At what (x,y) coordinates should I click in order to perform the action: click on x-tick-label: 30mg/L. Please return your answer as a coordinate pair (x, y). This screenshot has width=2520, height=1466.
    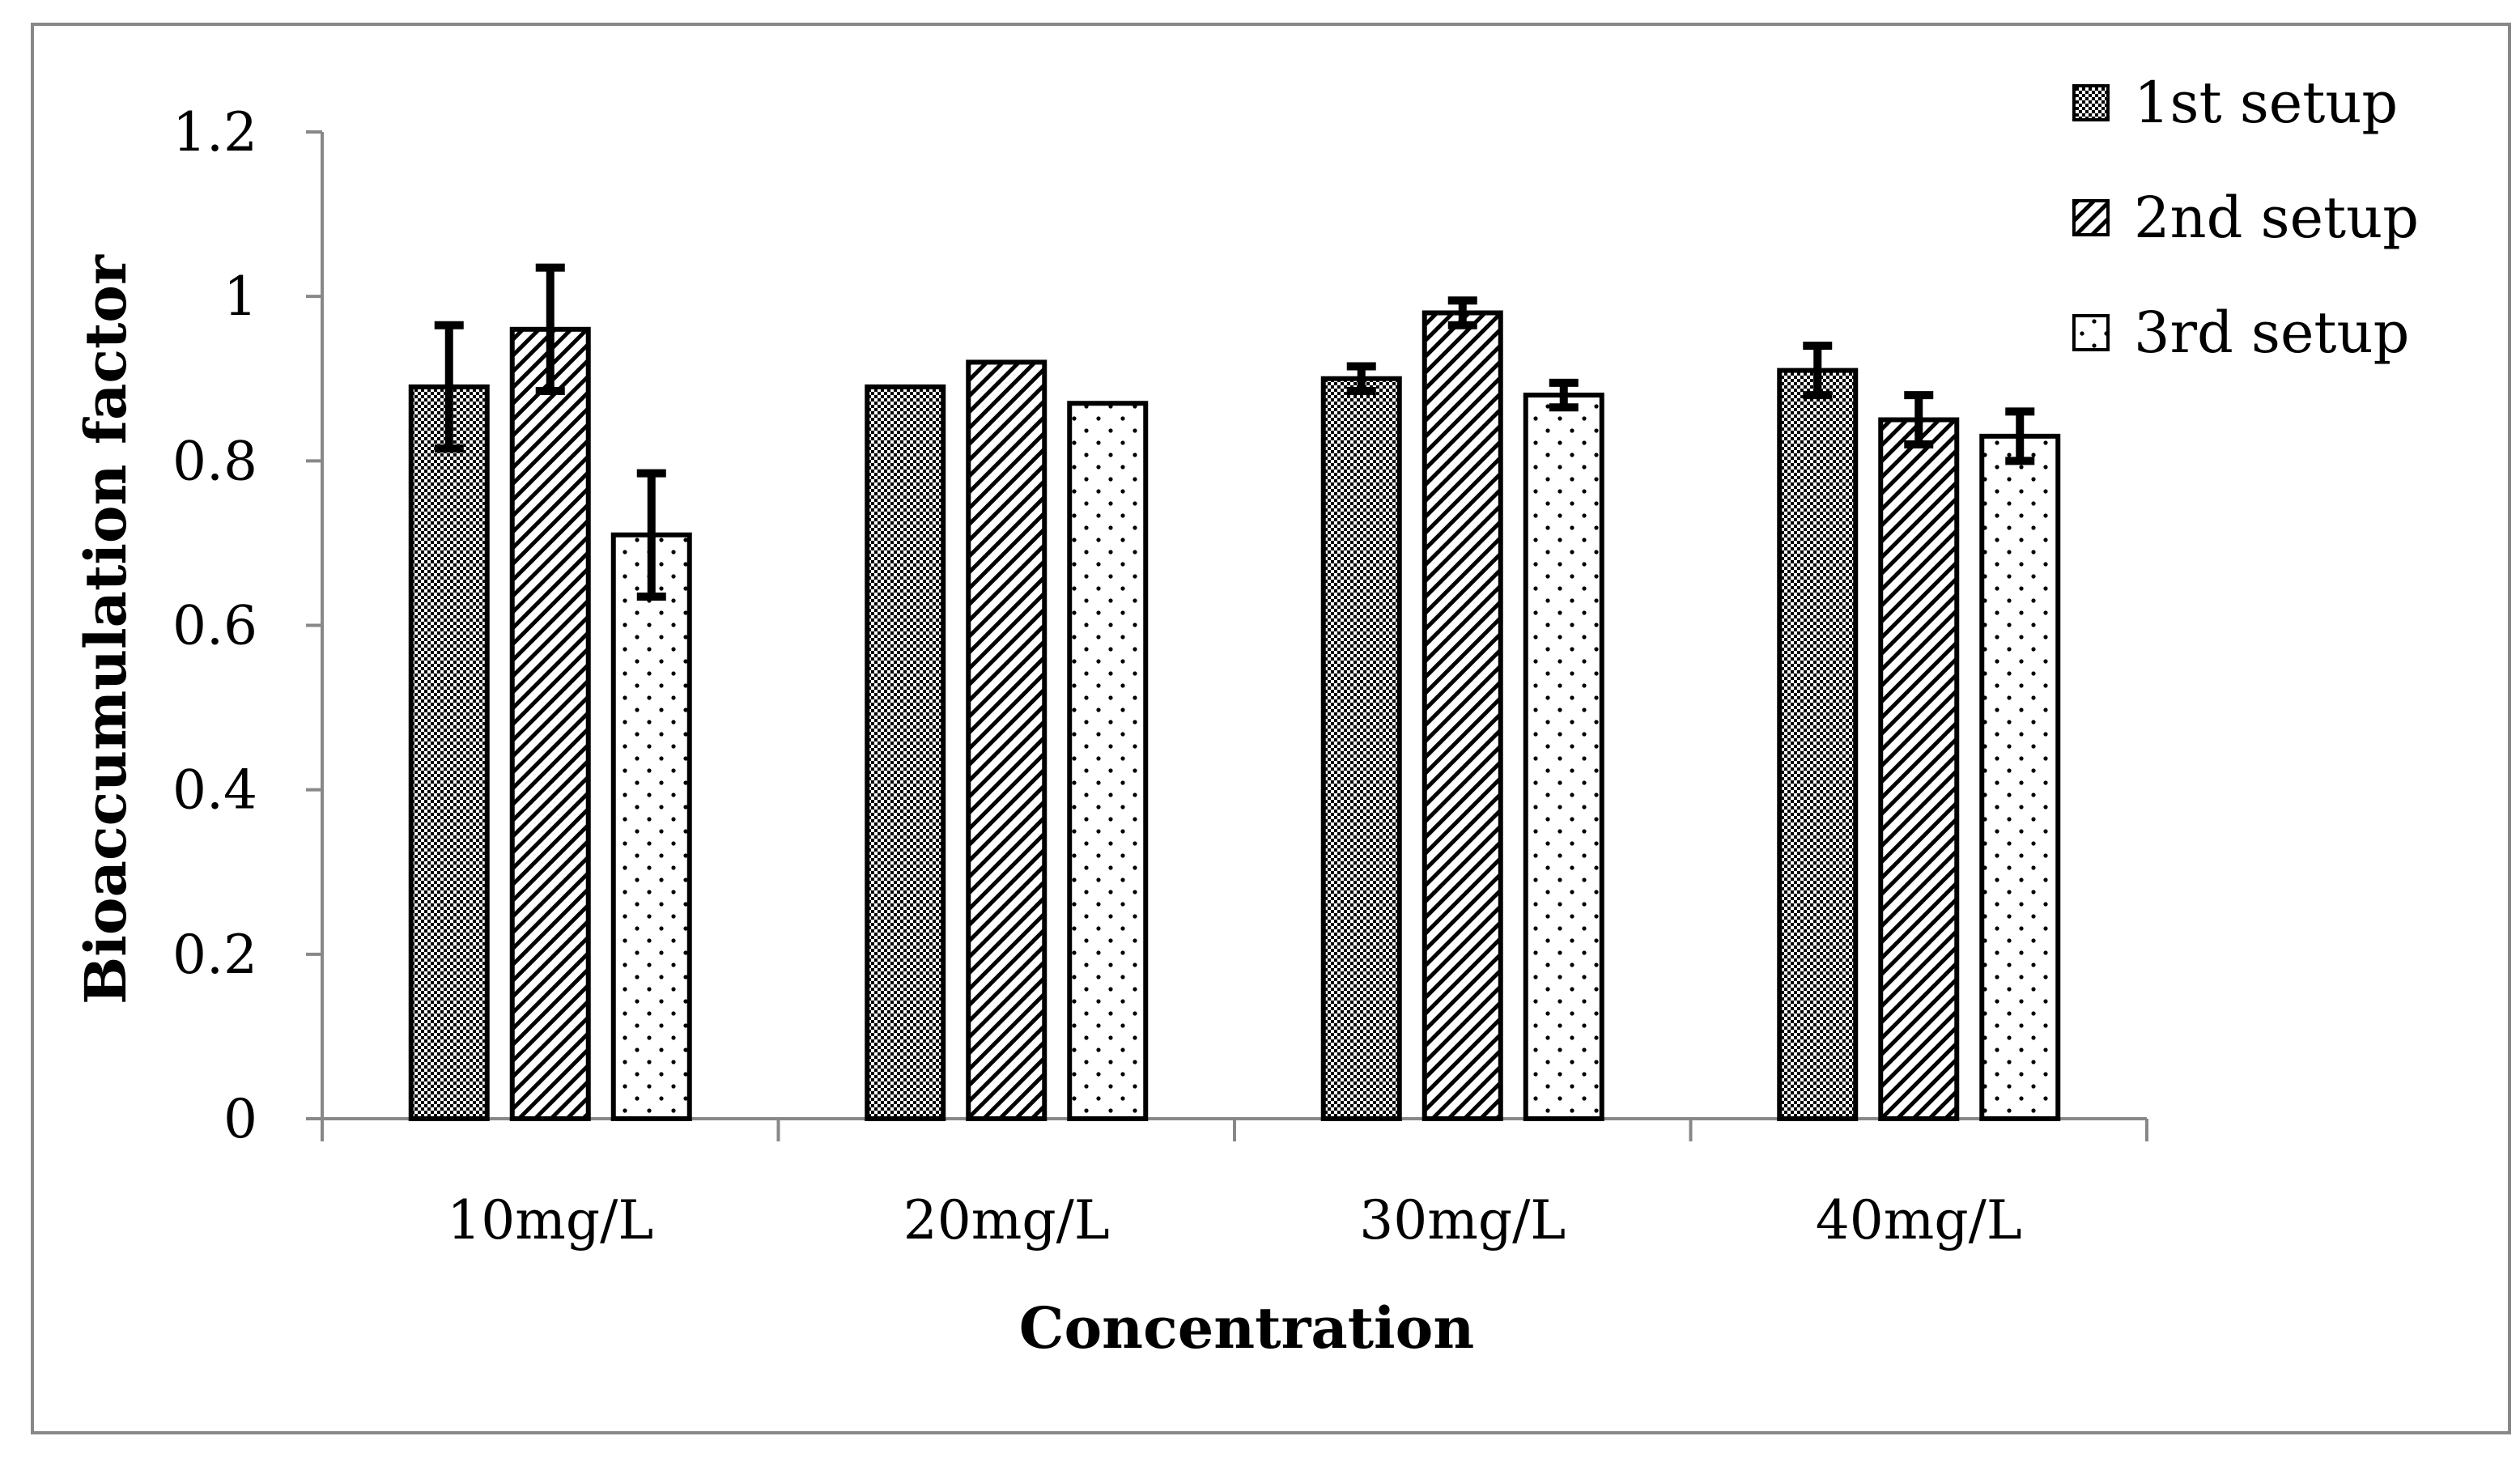
    Looking at the image, I should click on (1462, 1220).